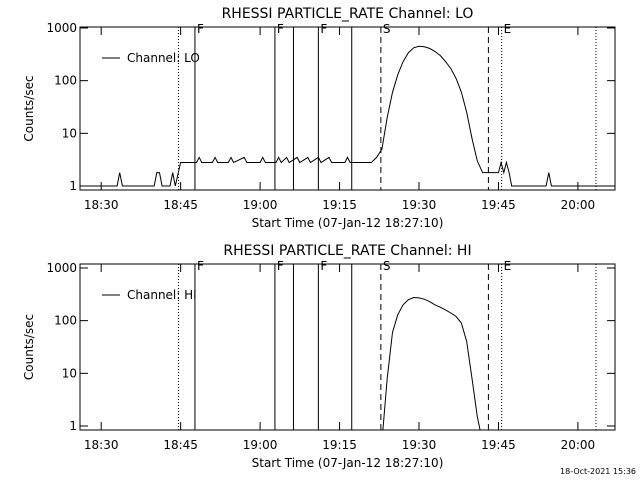 This screenshot has height=480, width=640. Describe the element at coordinates (431, 363) in the screenshot. I see `data-line` at that location.